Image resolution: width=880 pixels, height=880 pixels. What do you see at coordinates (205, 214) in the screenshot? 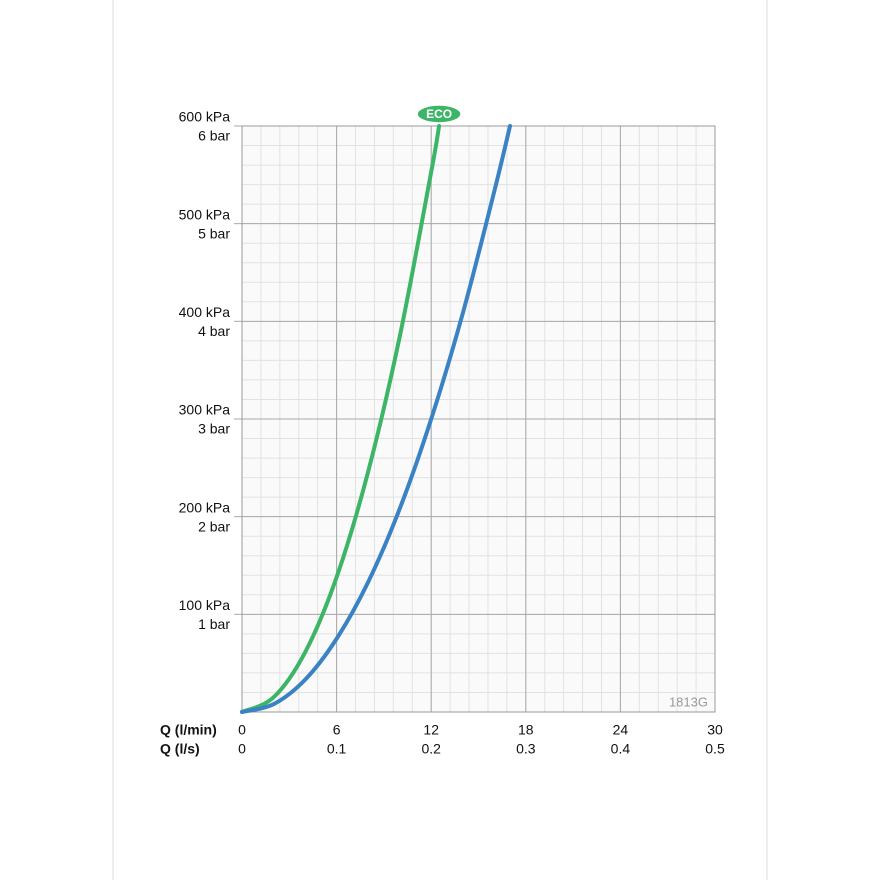
I see `y-tick-label: 500 kPa` at bounding box center [205, 214].